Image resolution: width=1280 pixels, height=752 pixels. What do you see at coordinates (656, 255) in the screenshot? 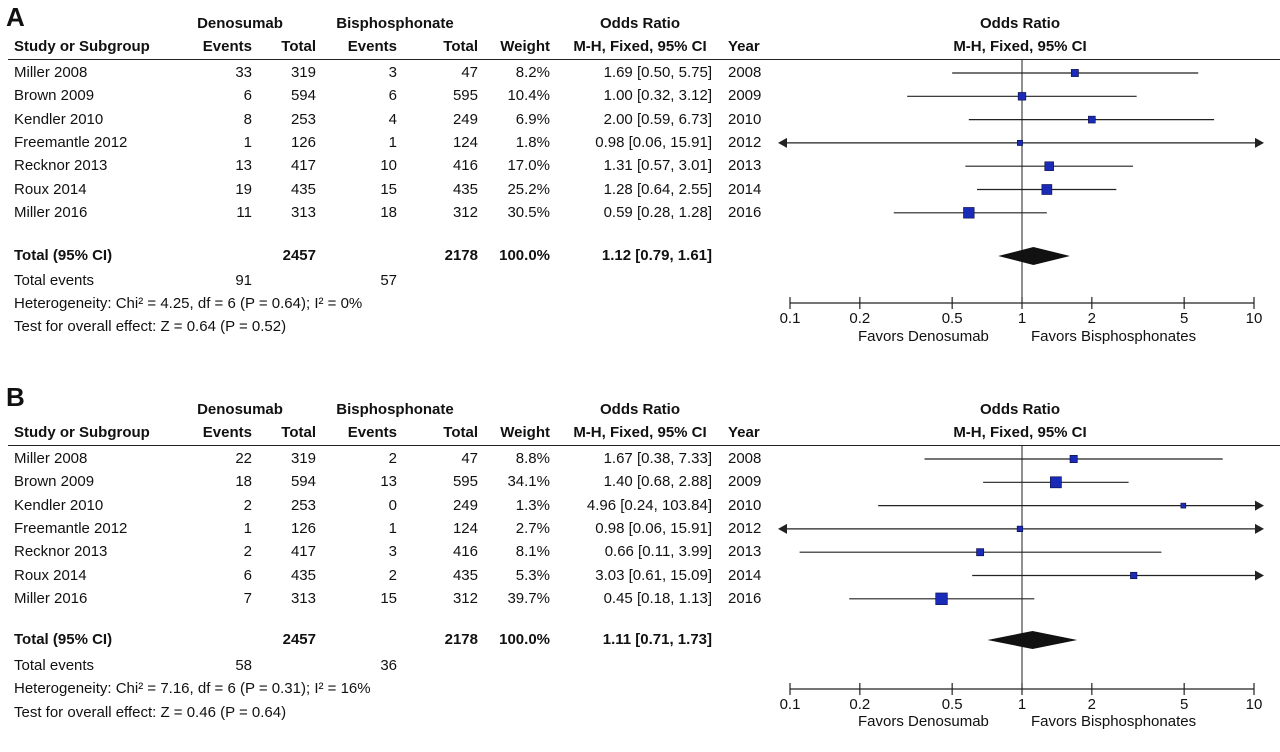
I see `total-ci: 1.12 [0.79, 1.61]` at bounding box center [656, 255].